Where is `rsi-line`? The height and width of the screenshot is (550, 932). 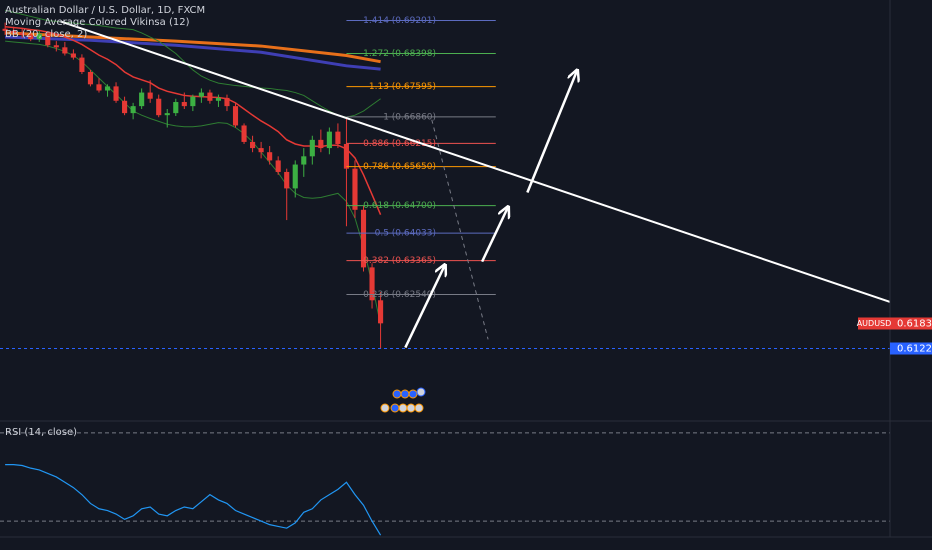 rsi-line is located at coordinates (193, 500).